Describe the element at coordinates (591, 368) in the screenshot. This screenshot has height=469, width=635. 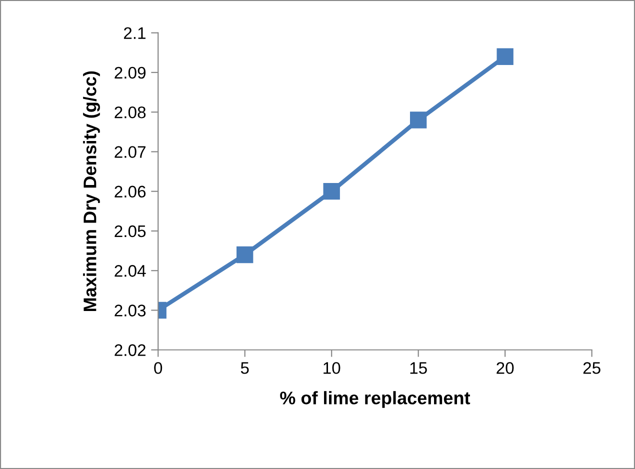
I see `x-tick-label: 25` at that location.